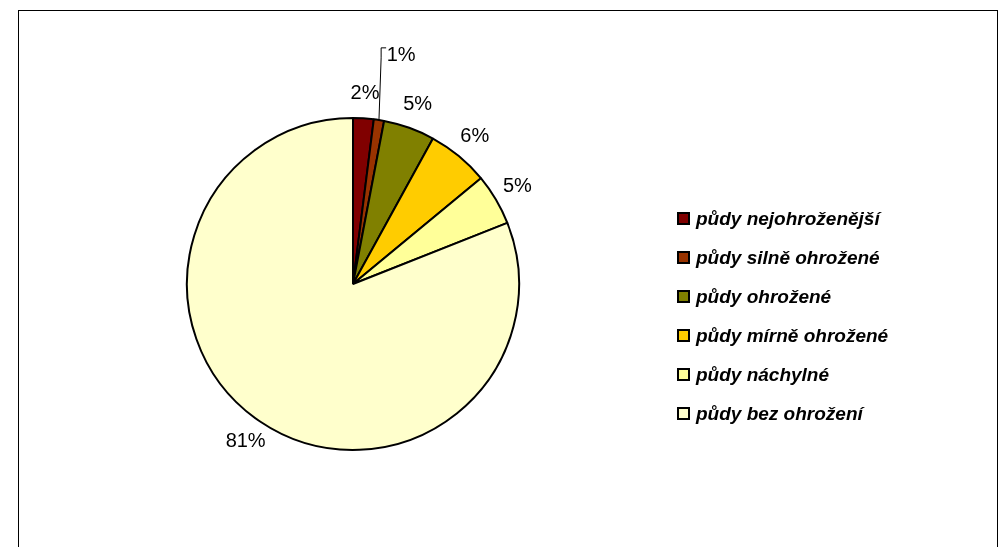 Image resolution: width=1002 pixels, height=547 pixels. Describe the element at coordinates (788, 257) in the screenshot. I see `legend-label: půdy silně ohrožené` at that location.